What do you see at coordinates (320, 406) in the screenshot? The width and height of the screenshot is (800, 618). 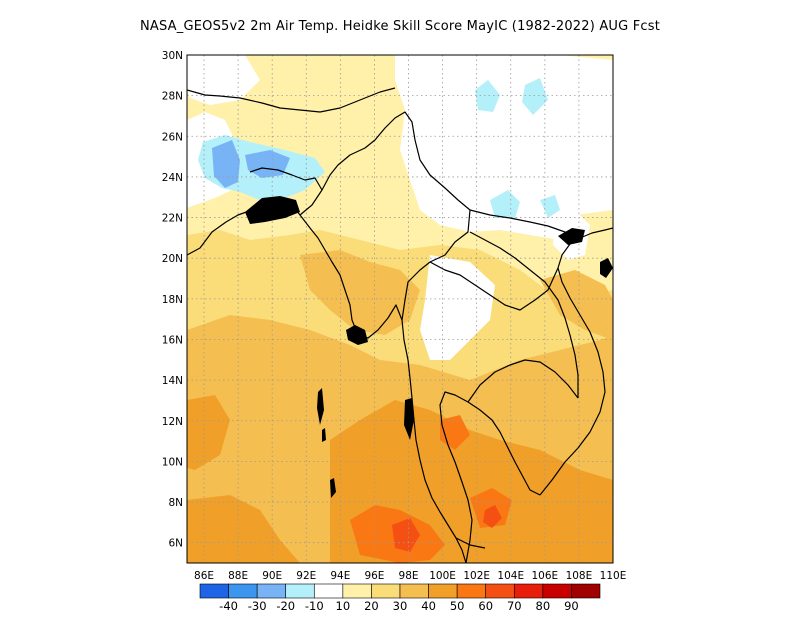 I see `islands-andaman-a` at bounding box center [320, 406].